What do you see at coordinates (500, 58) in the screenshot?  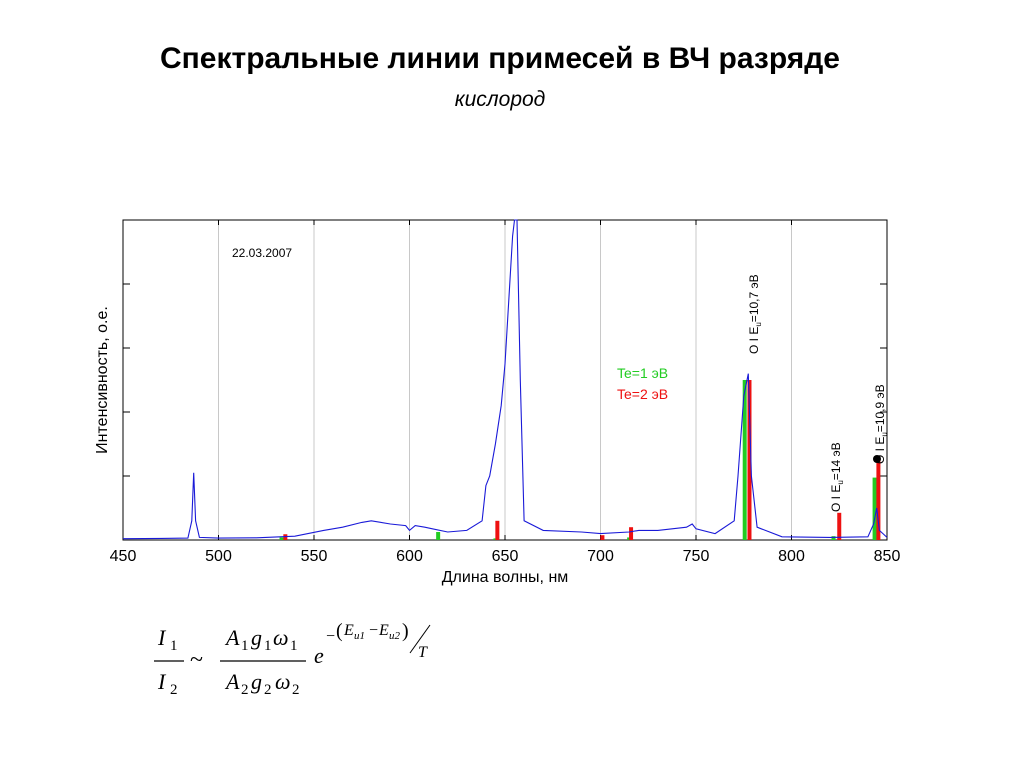 I see `slide-title: Спектральные линии примесей в ВЧ разряде` at bounding box center [500, 58].